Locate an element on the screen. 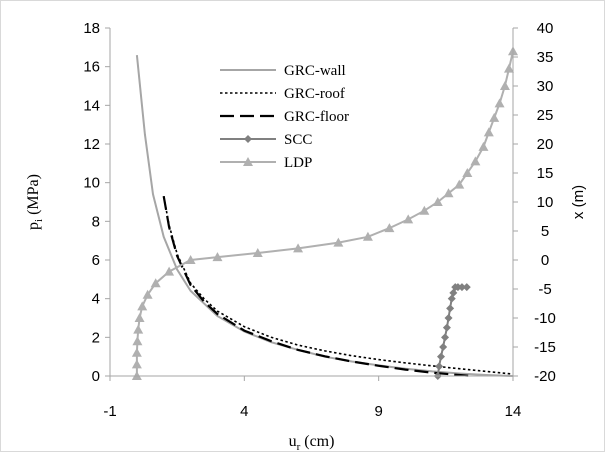 The height and width of the screenshot is (453, 606). y-left-axis-title-main: p is located at coordinates (33, 226).